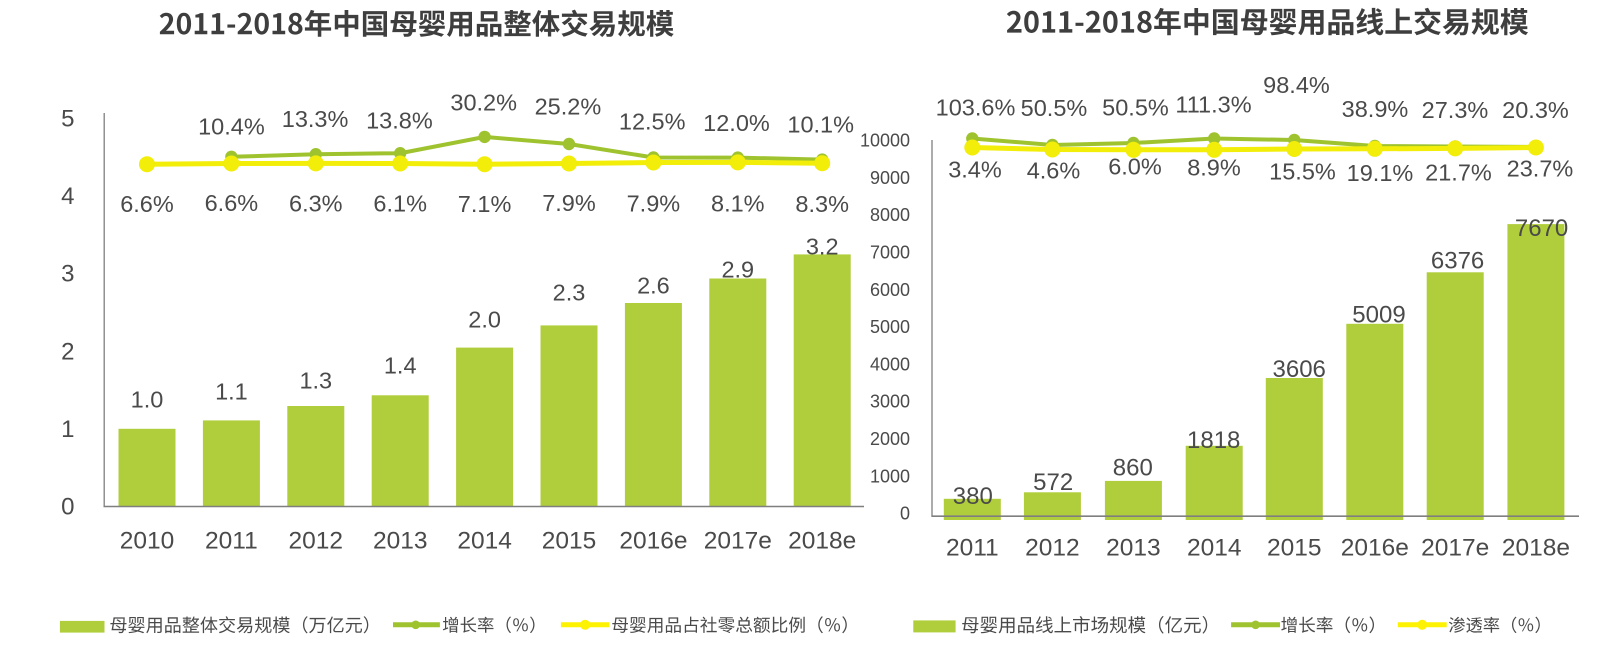  I want to click on svg-text: 21.7%, so click(1458, 173).